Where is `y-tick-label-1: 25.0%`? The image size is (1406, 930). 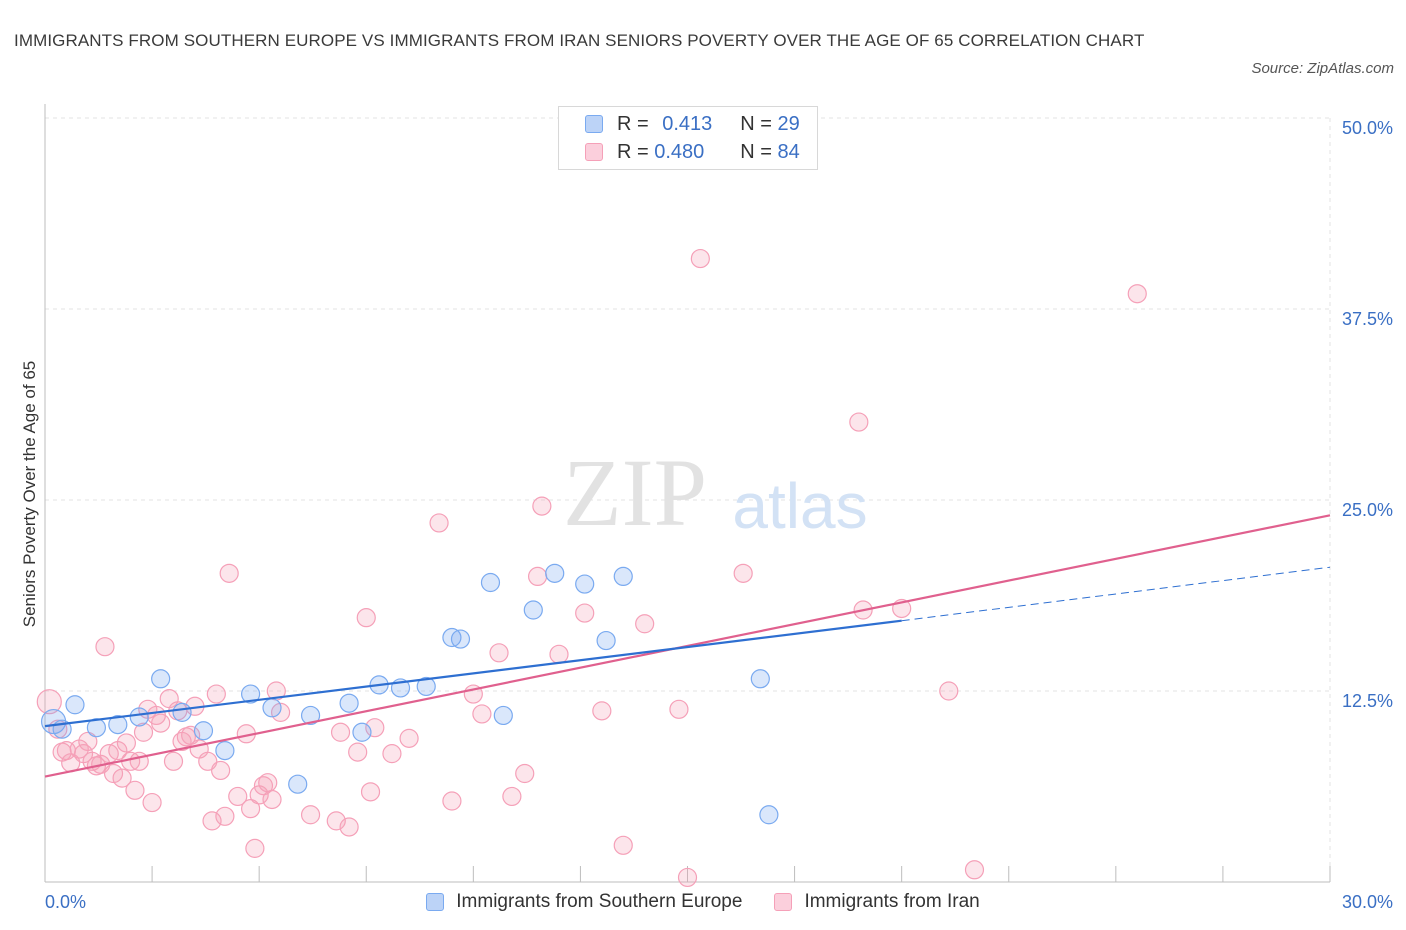 y-tick-label-1: 25.0% is located at coordinates (1367, 510).